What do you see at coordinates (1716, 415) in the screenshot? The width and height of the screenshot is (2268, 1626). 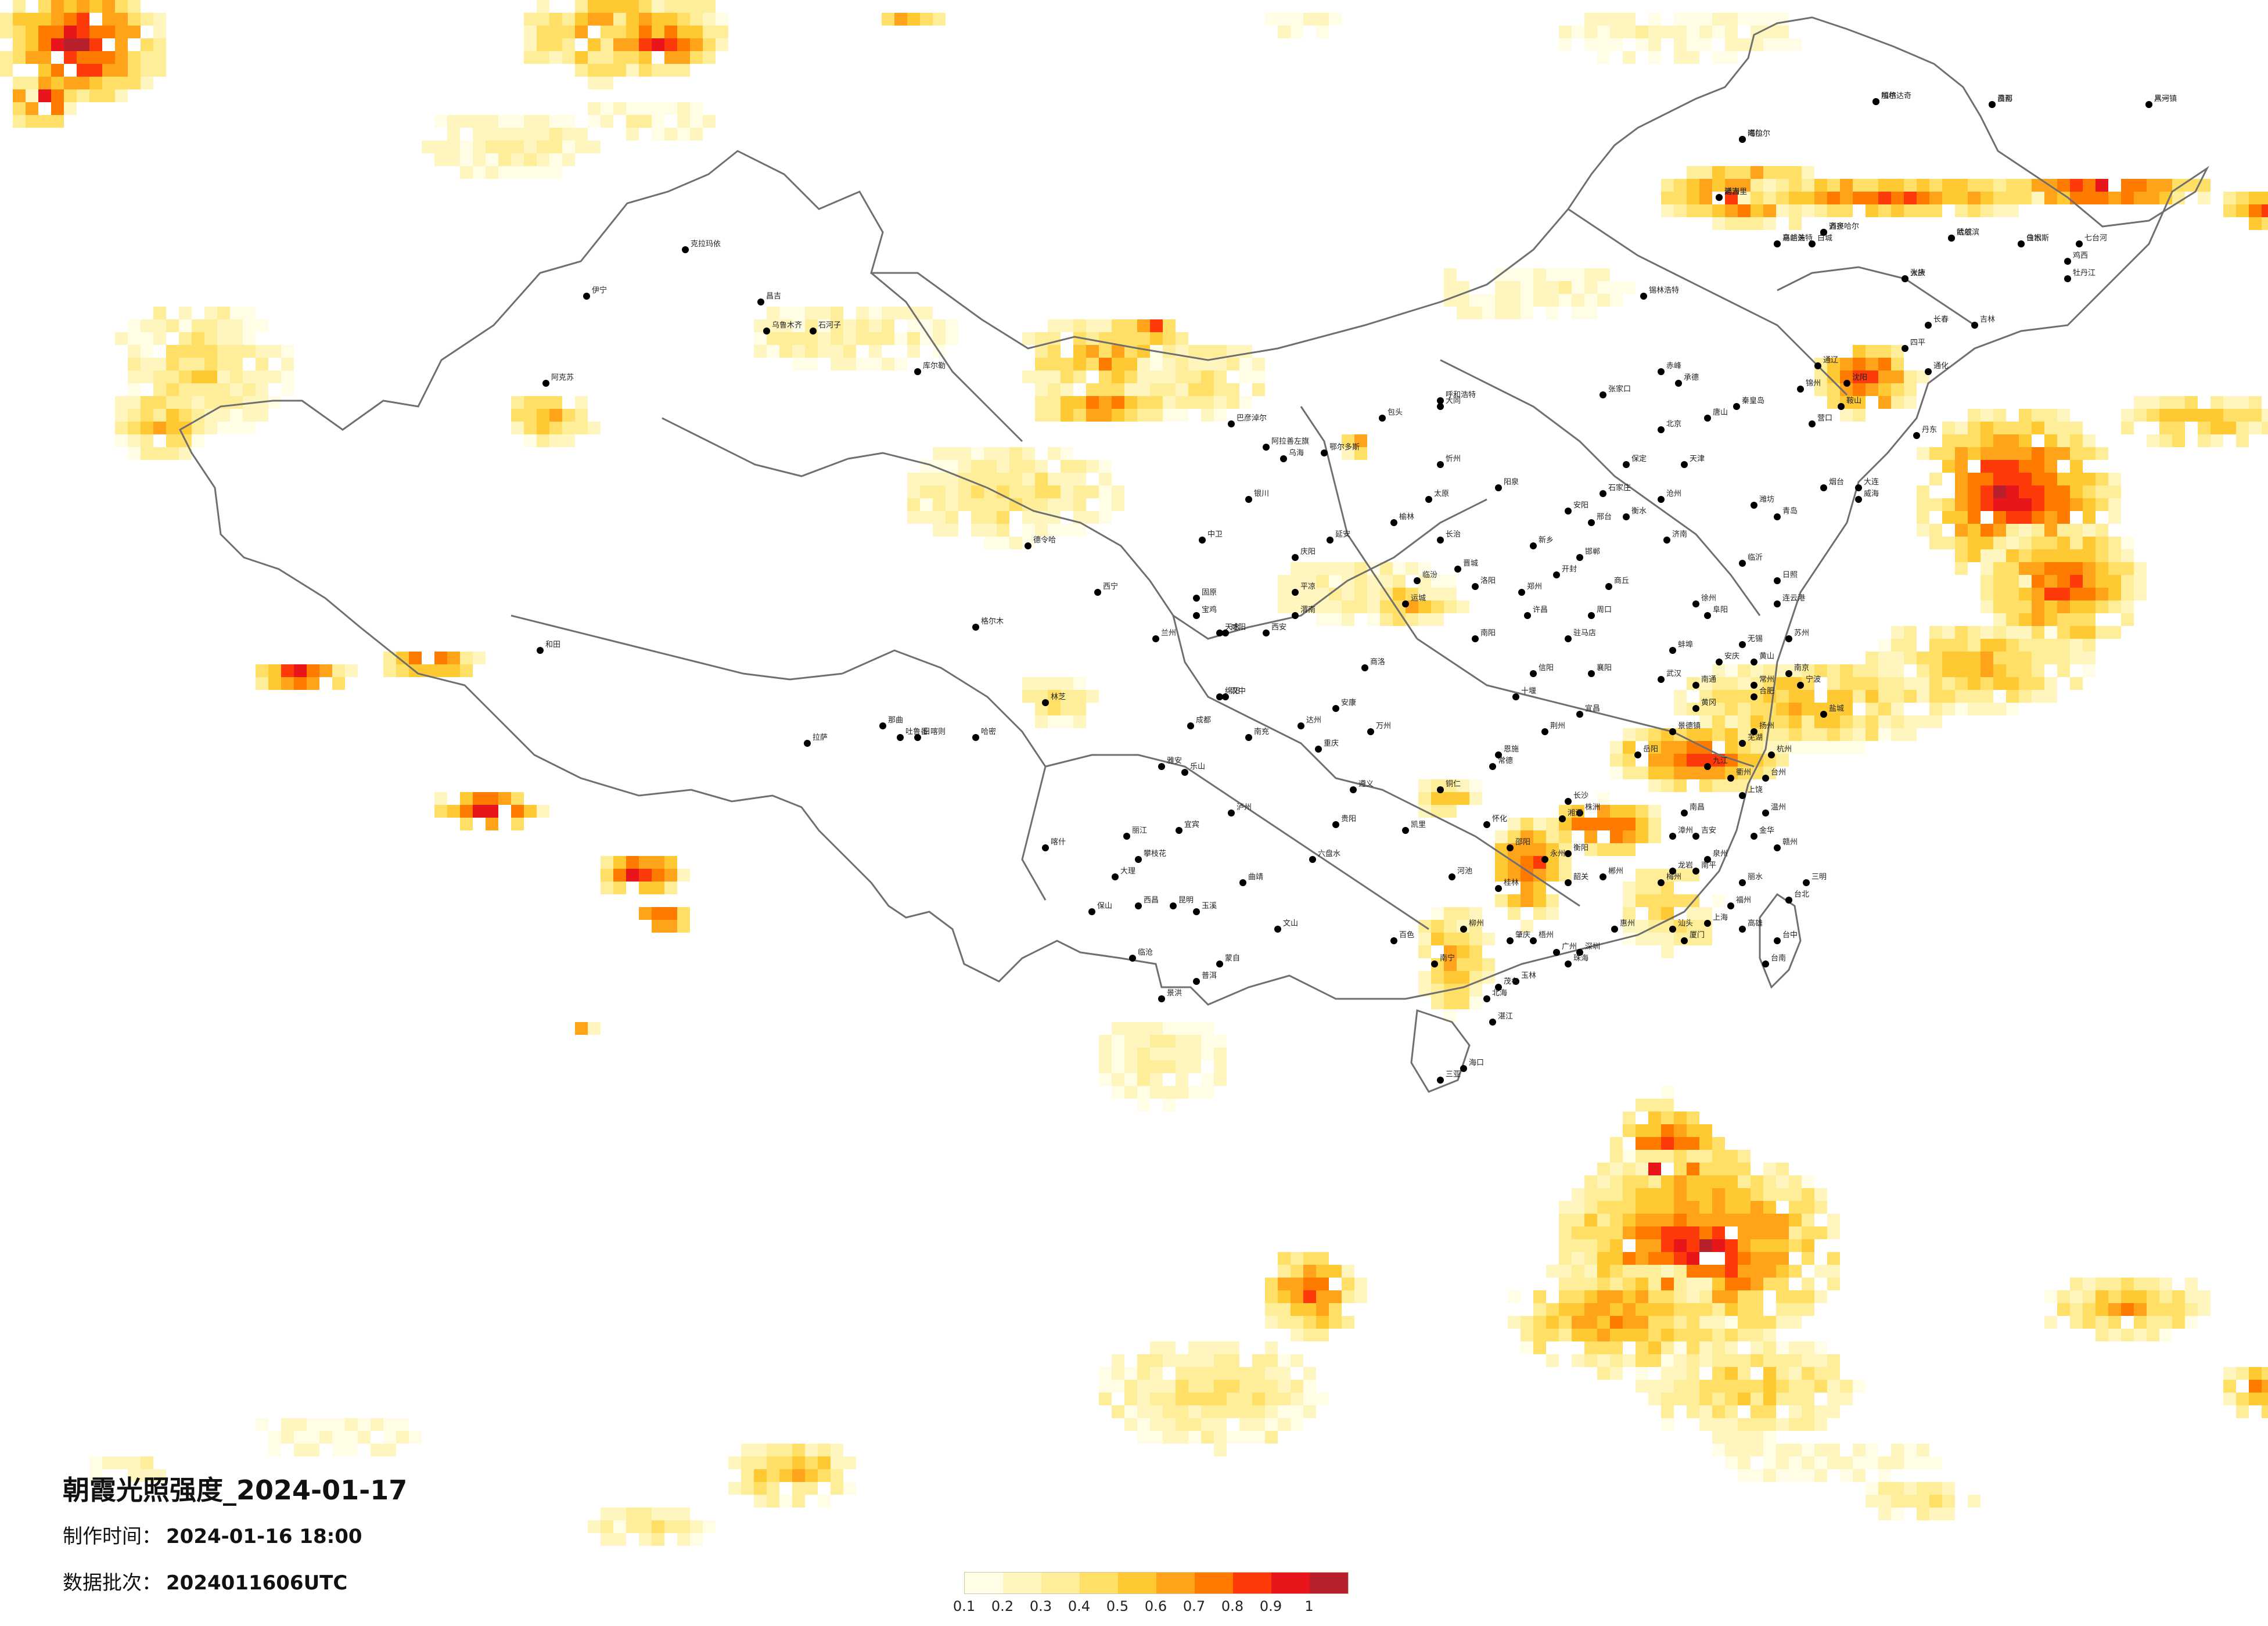 I see `city-marker: 唐山` at bounding box center [1716, 415].